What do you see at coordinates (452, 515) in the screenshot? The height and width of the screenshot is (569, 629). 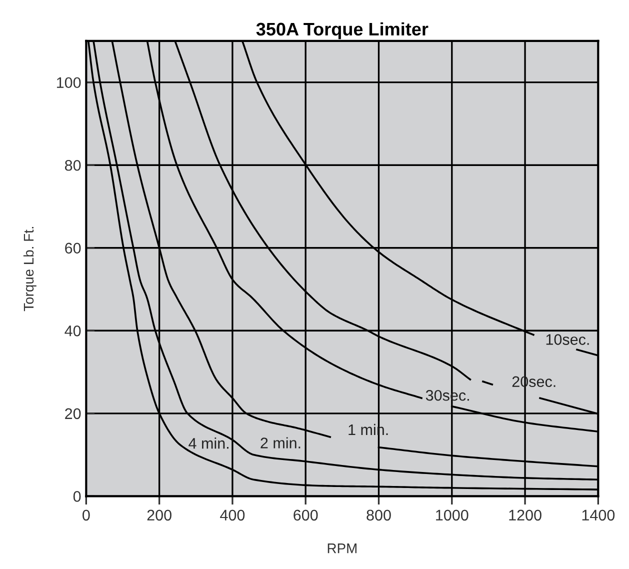 I see `x-tick-label: 1000` at bounding box center [452, 515].